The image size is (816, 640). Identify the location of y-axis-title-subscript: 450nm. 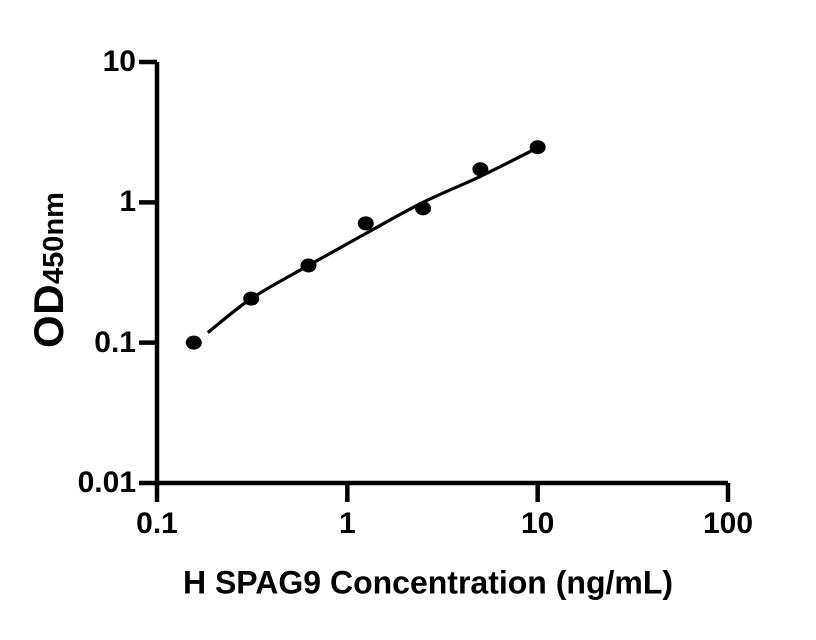
(54, 238).